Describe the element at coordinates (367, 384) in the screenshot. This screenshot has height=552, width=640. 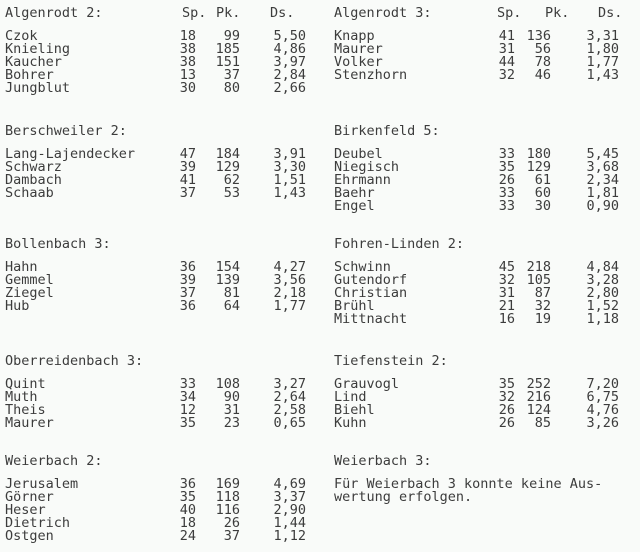
I see `player-name: Grauvogl` at that location.